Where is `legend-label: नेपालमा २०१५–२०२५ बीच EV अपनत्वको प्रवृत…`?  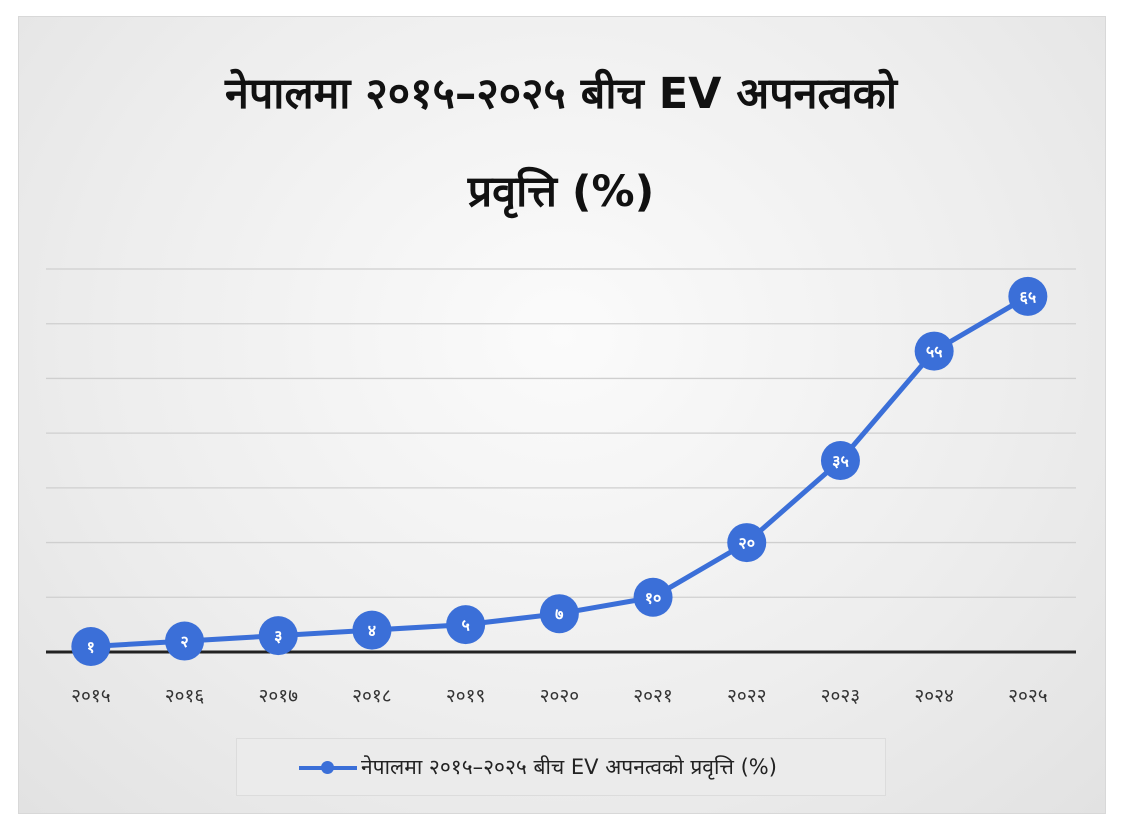 legend-label: नेपालमा २०१५–२०२५ बीच EV अपनत्वको प्रवृत… is located at coordinates (569, 767).